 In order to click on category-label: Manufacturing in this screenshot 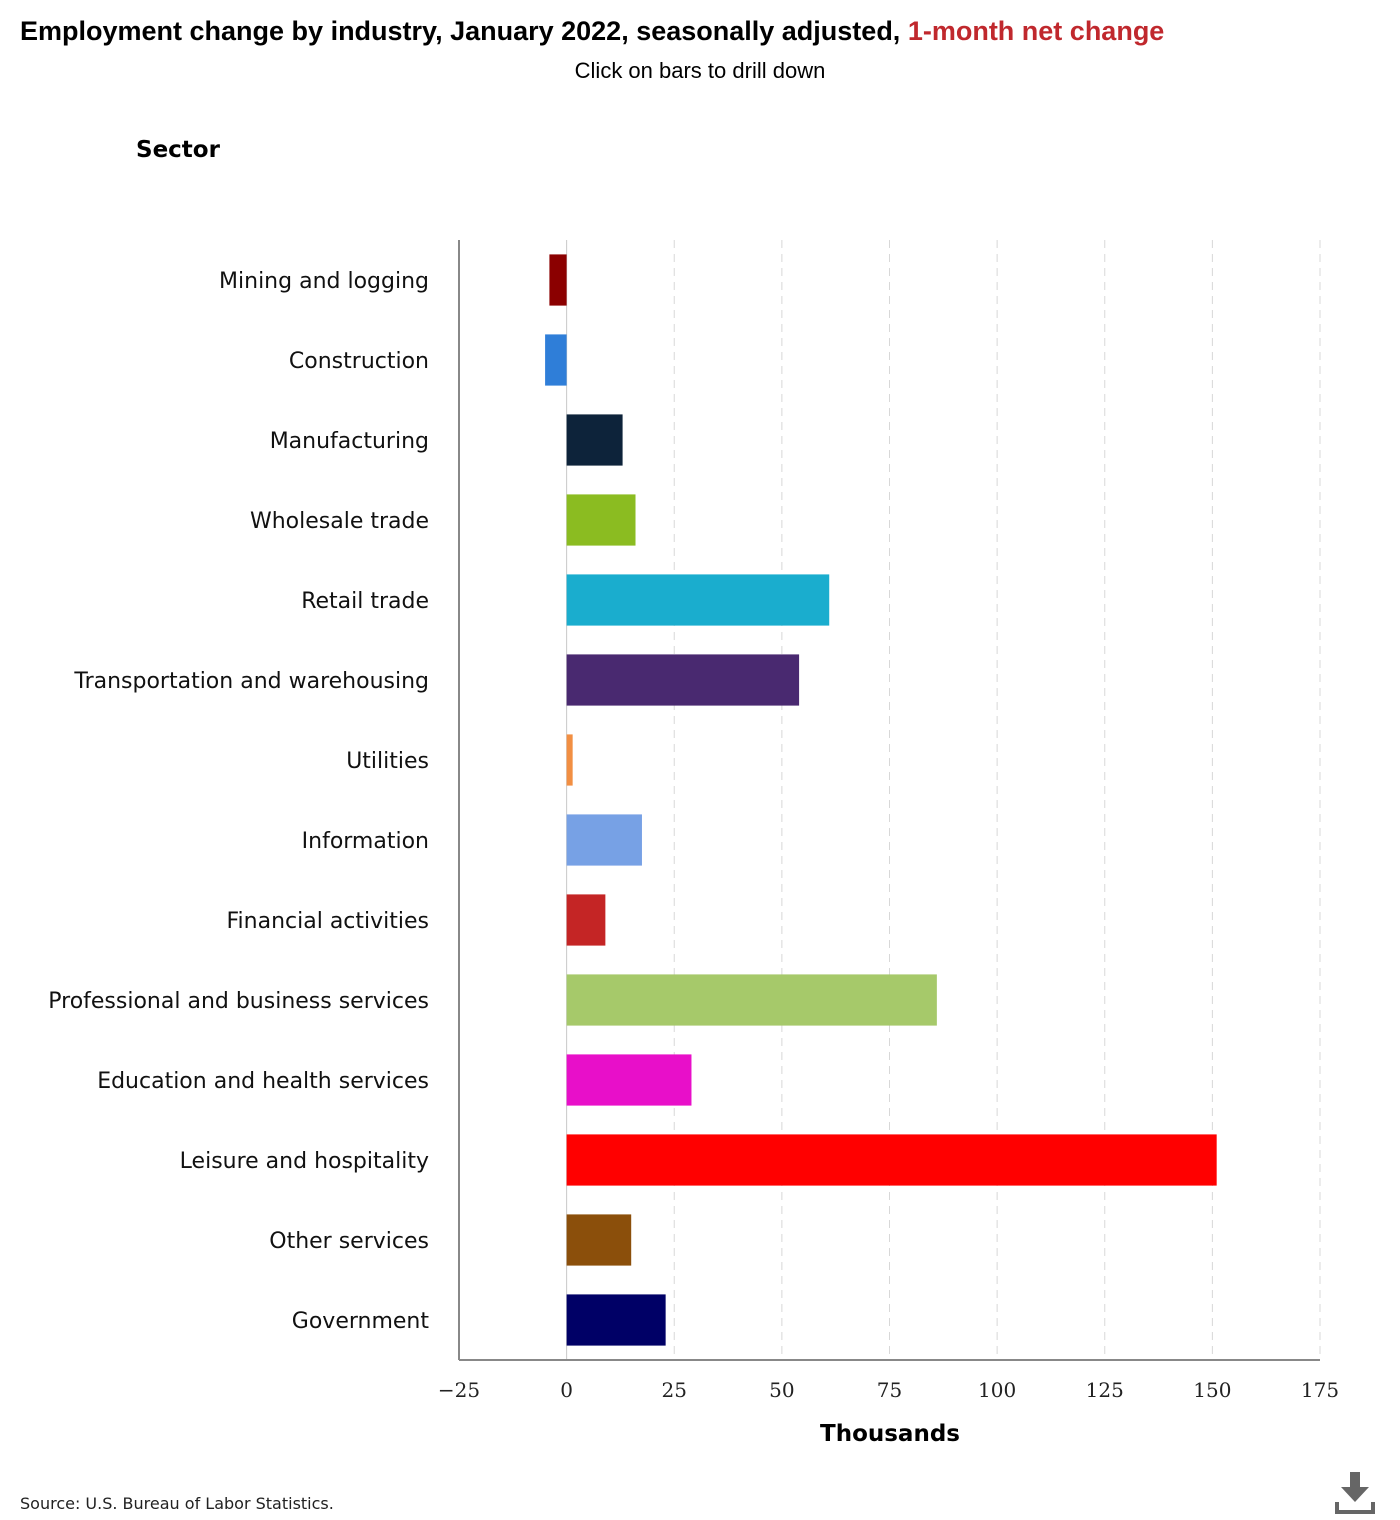, I will do `click(349, 441)`.